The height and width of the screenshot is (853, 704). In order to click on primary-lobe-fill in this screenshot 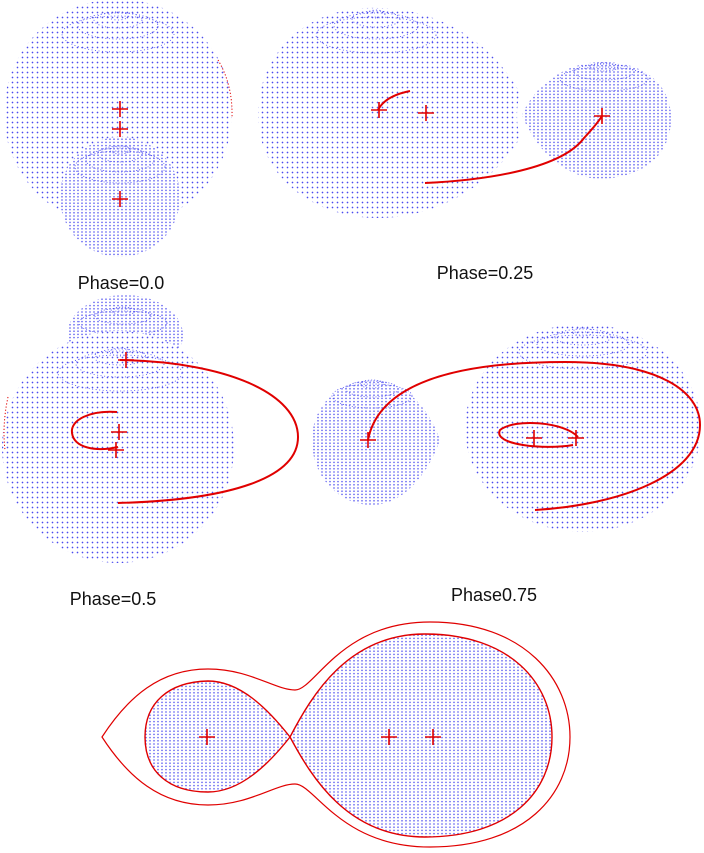, I will do `click(421, 735)`.